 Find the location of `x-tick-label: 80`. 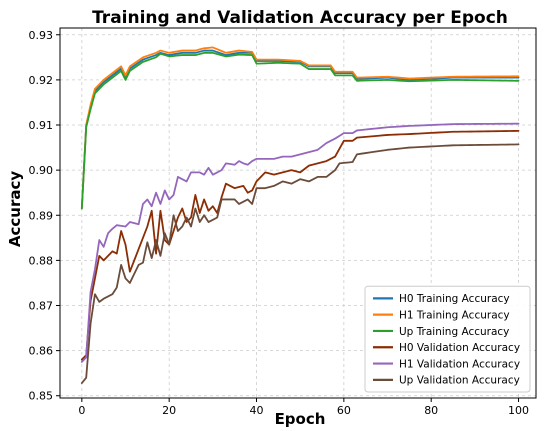

x-tick-label: 80 is located at coordinates (431, 410).